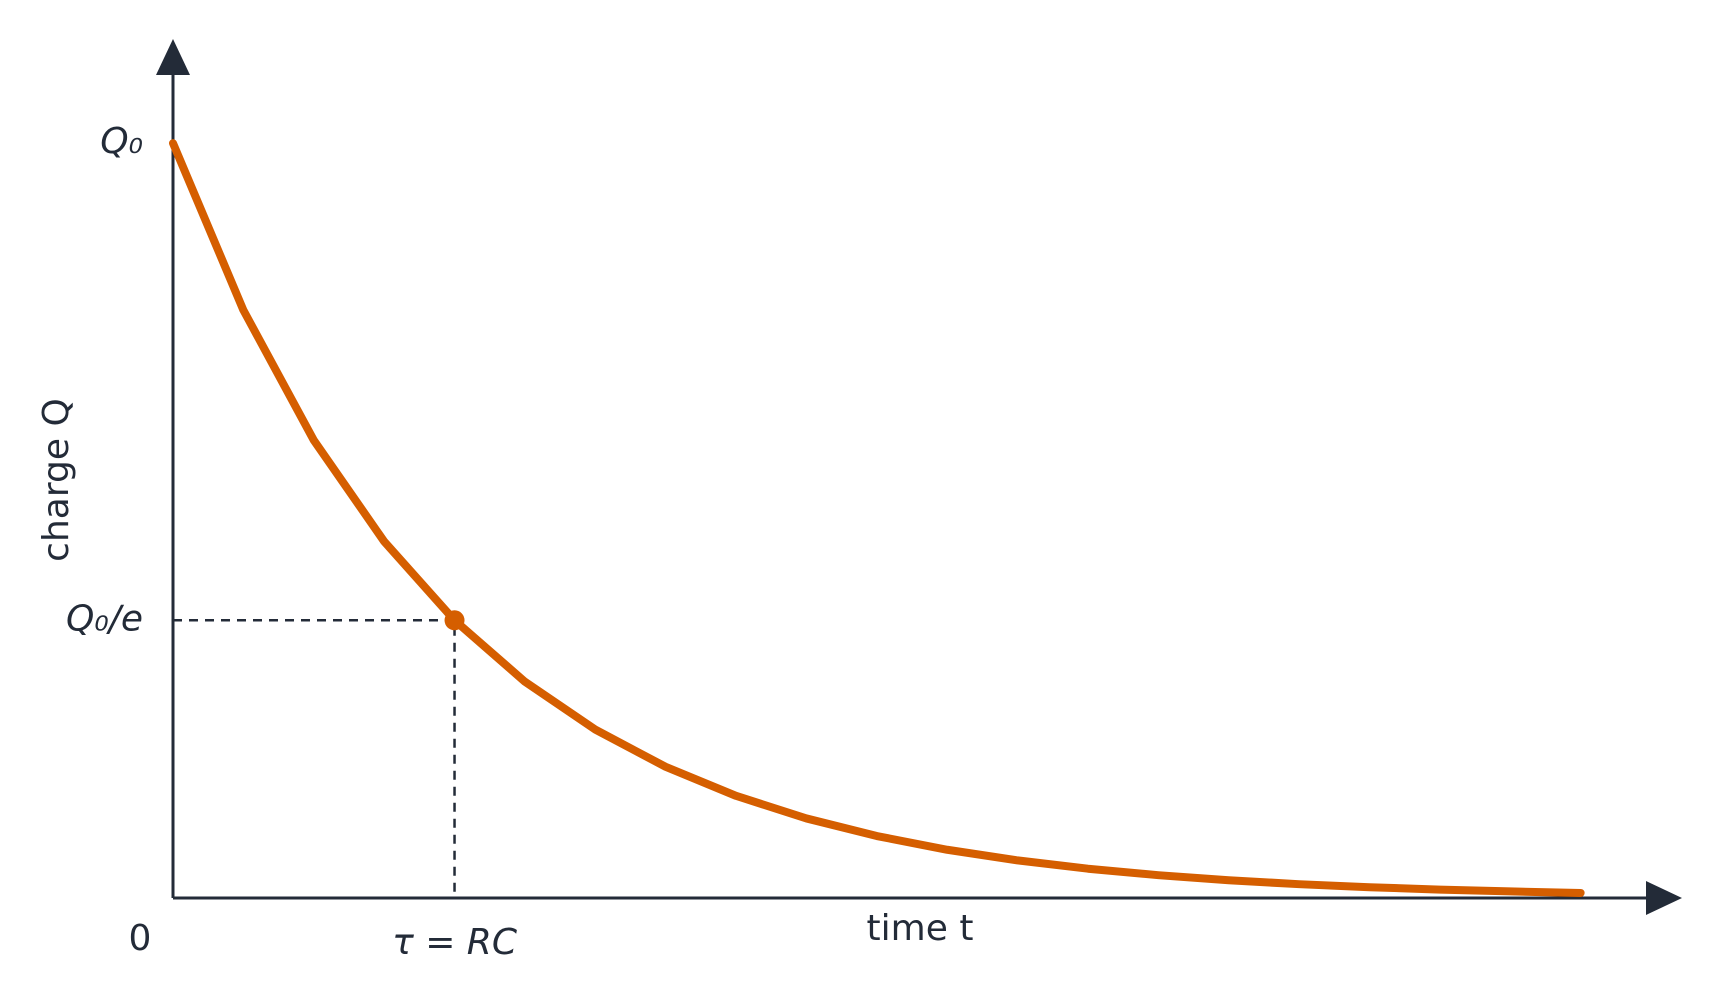 The width and height of the screenshot is (1715, 1003). Describe the element at coordinates (455, 942) in the screenshot. I see `x-tick-label: τ = RC` at that location.